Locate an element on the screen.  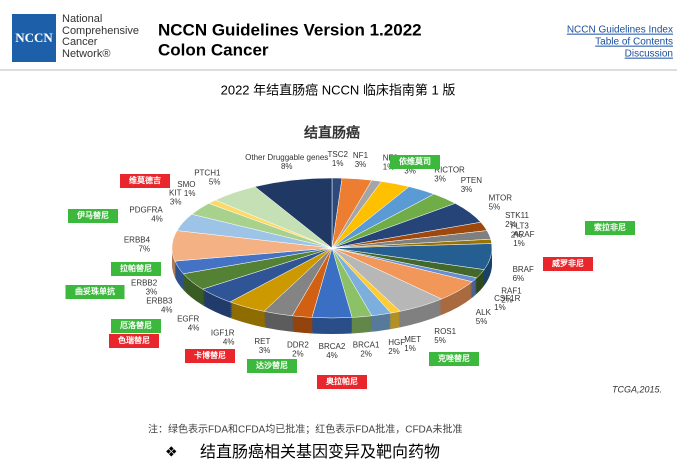
slice-label: DDR2 is located at coordinates (298, 345).